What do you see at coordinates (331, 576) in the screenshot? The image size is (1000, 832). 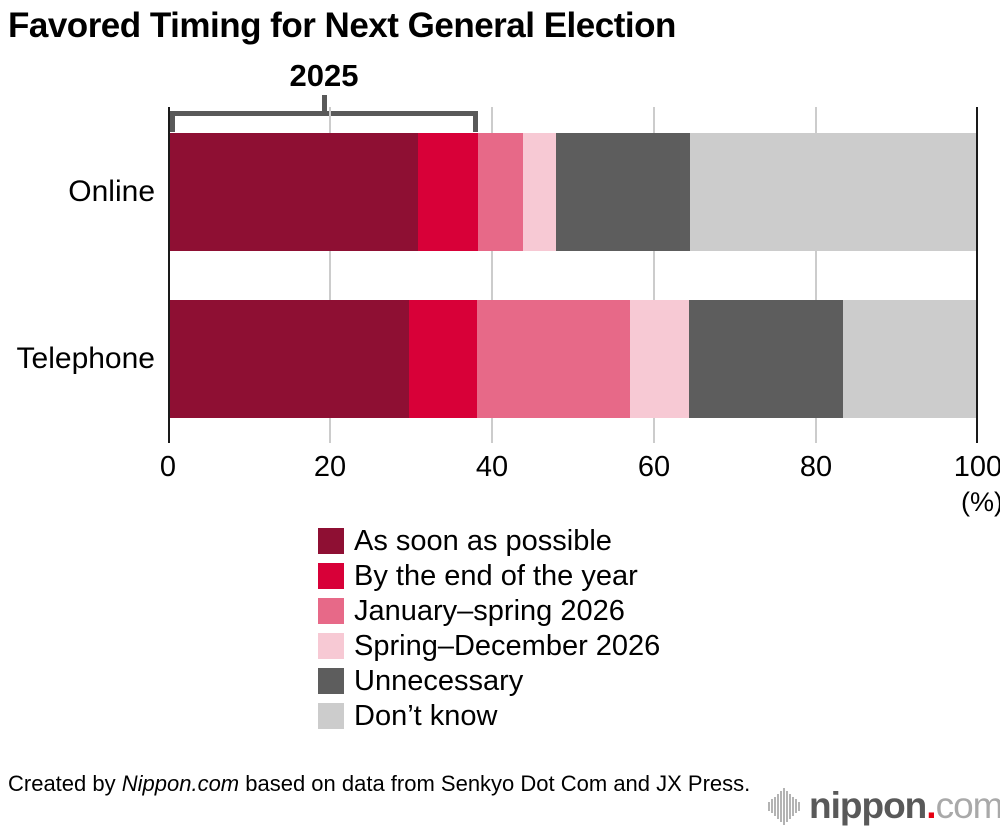 I see `legend-swatch-by-end-of-year` at bounding box center [331, 576].